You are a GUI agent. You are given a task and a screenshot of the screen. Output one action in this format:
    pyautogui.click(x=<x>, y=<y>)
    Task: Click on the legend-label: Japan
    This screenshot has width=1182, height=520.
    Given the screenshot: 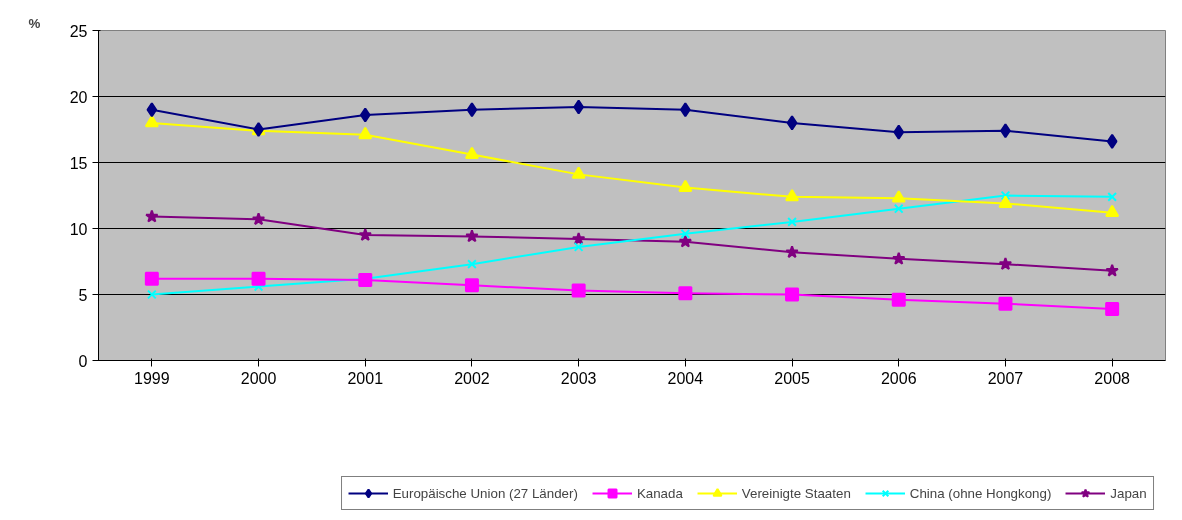 What is the action you would take?
    pyautogui.click(x=1128, y=493)
    